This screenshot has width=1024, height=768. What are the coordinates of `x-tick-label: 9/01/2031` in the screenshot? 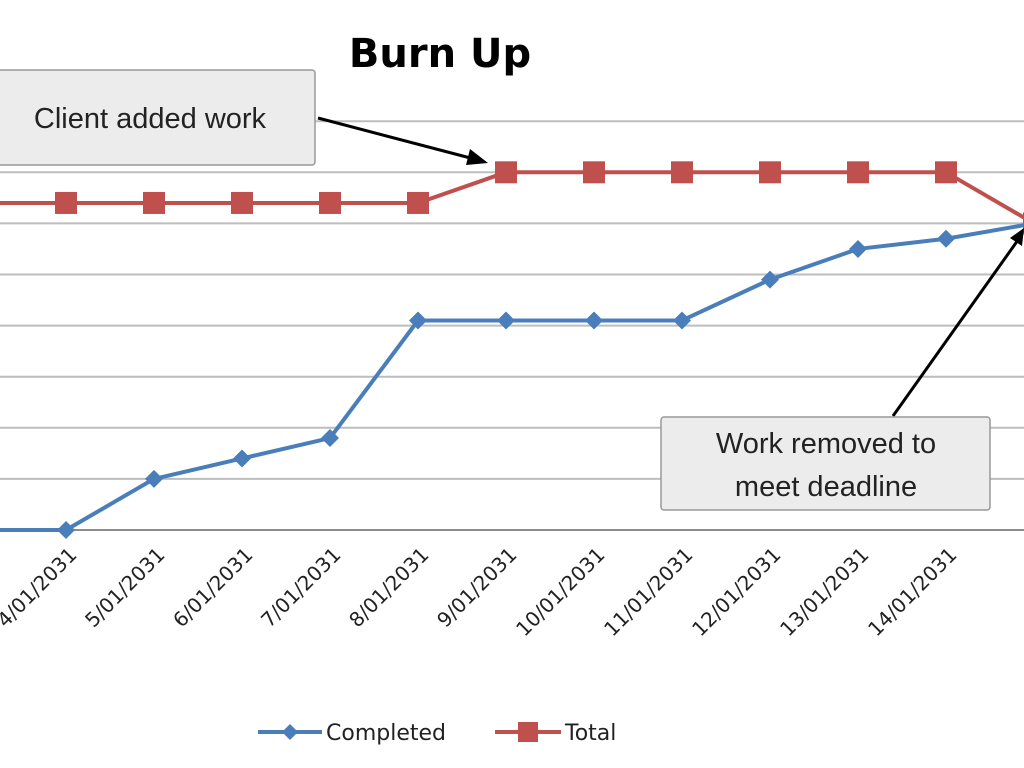 It's located at (476, 587).